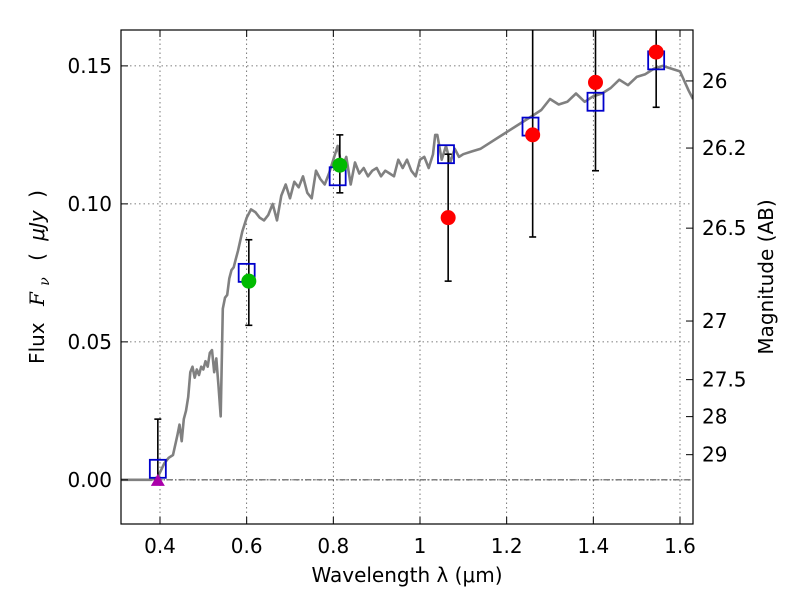  I want to click on magenta-triangle-marker, so click(157, 479).